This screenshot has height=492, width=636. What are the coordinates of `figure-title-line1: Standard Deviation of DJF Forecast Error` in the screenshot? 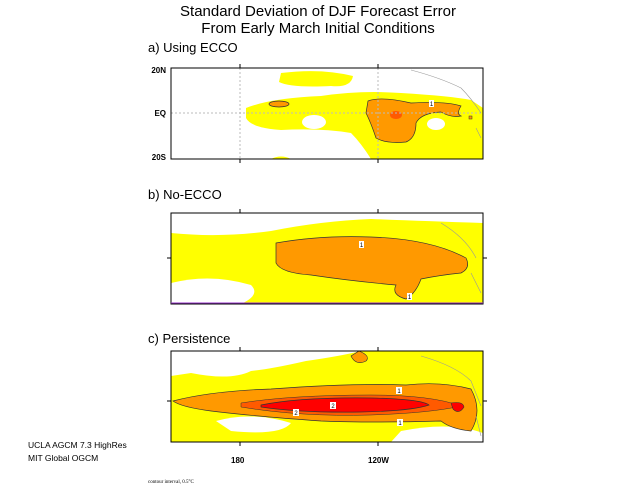 It's located at (318, 11).